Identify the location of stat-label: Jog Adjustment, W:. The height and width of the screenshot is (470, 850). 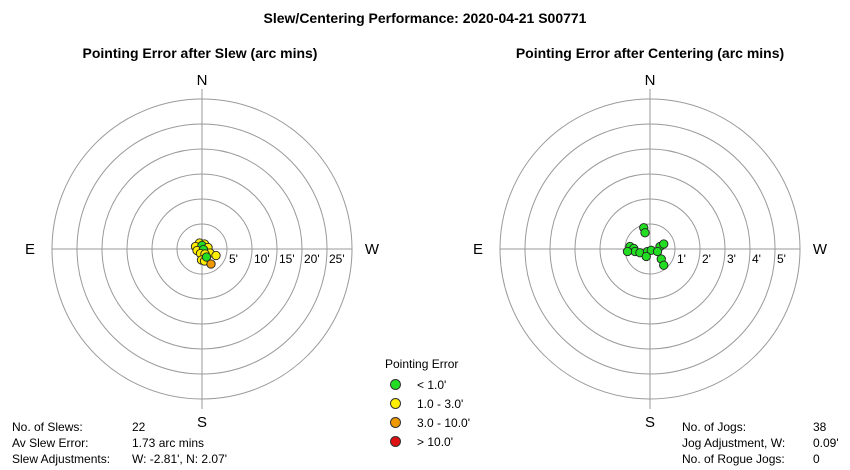
(734, 443).